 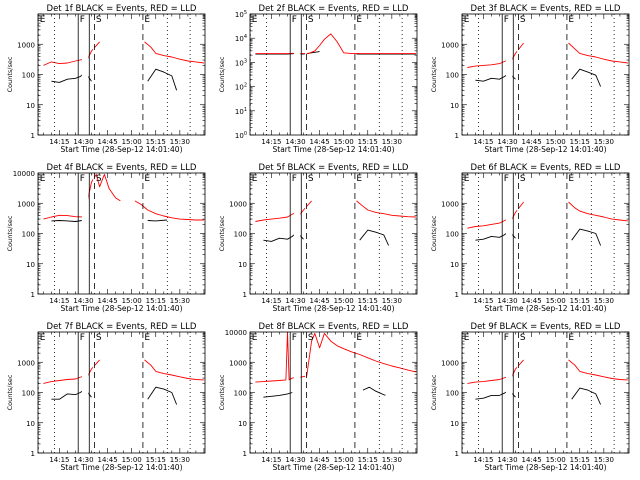 What do you see at coordinates (245, 13) in the screenshot?
I see `y-tick-exp: 5` at bounding box center [245, 13].